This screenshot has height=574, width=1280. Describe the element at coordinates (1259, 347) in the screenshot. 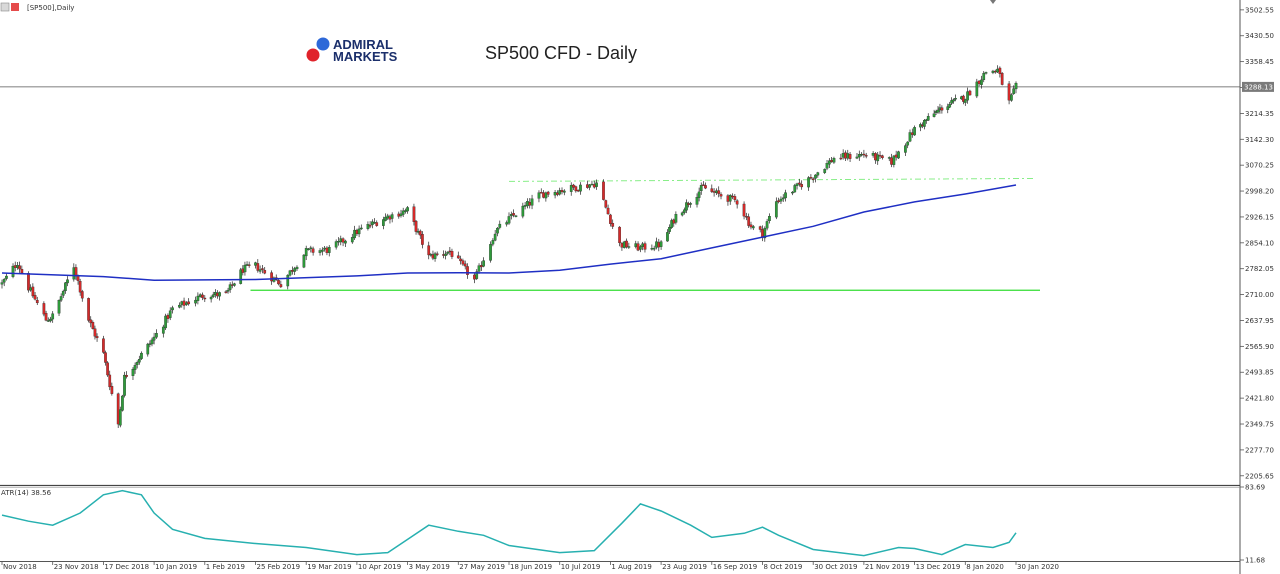

I see `price-tick-label: 2565.90` at that location.